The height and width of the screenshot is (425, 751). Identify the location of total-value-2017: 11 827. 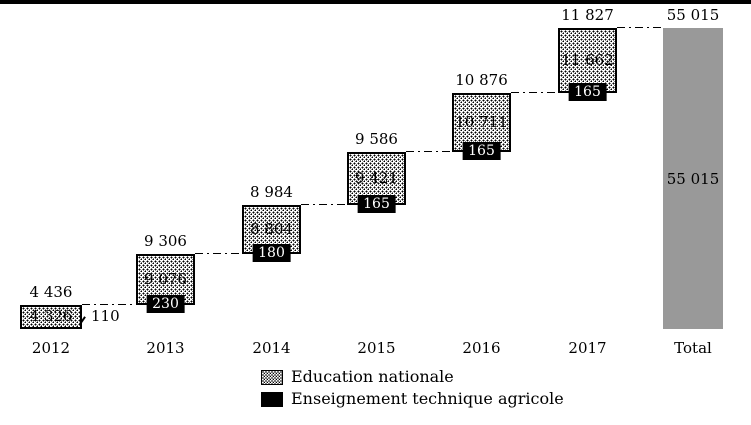
(587, 15).